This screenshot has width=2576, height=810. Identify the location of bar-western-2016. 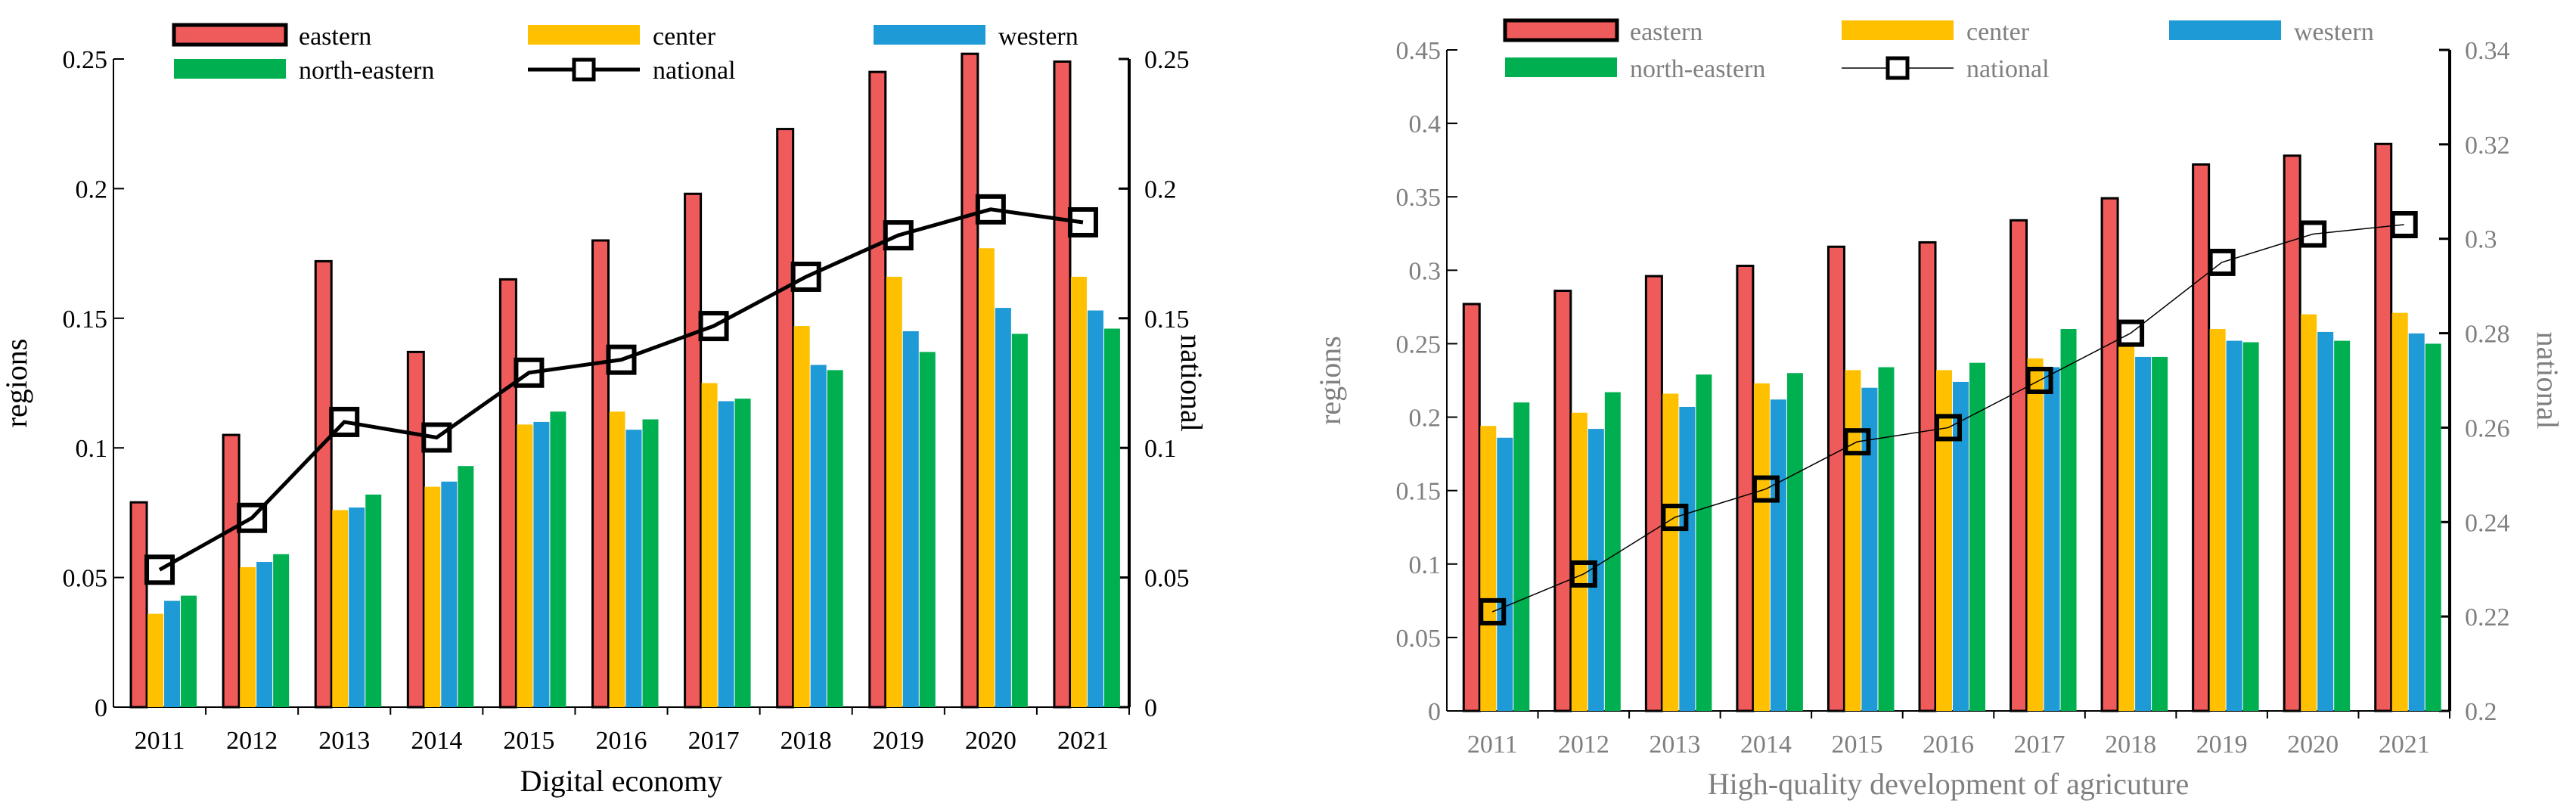
(633, 568).